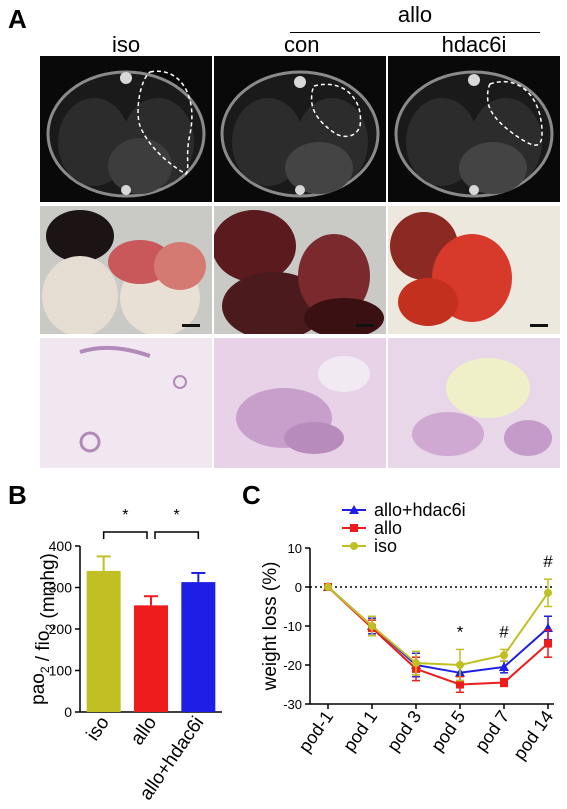 This screenshot has height=809, width=567. I want to click on histology-iso, so click(126, 403).